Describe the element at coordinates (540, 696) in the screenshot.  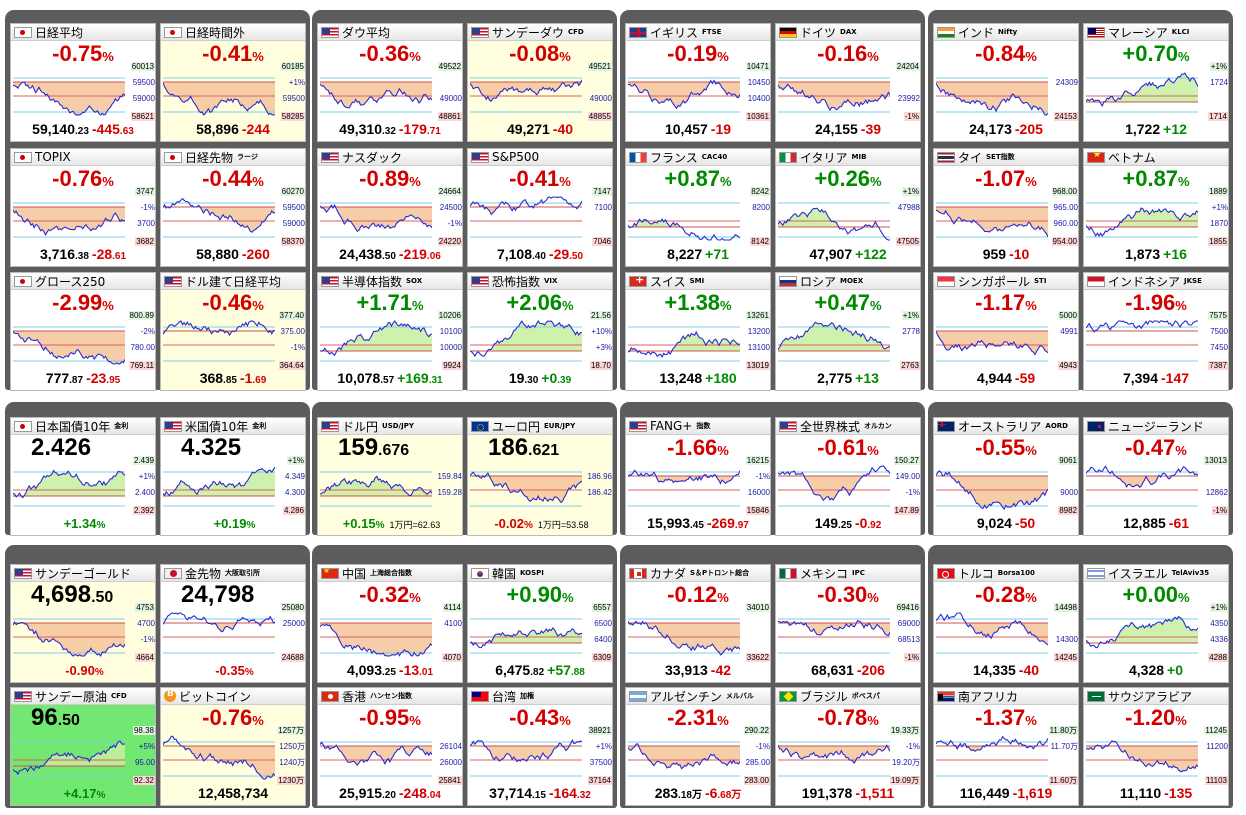
I see `card-header: 台湾 加権` at that location.